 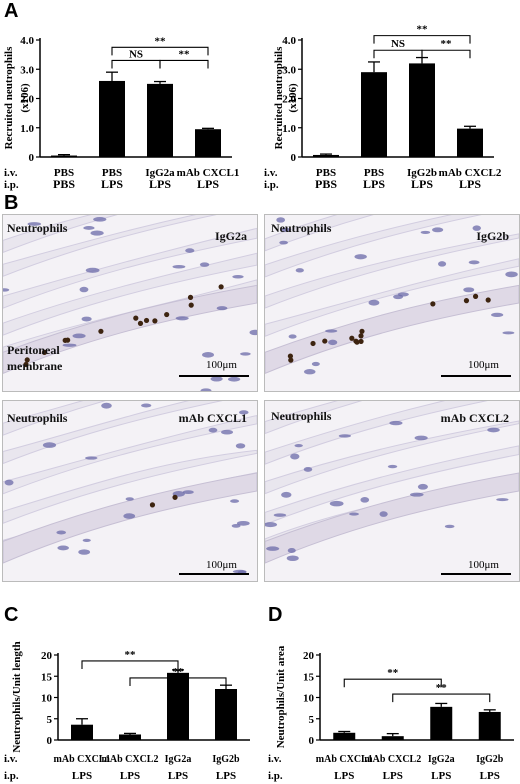 What do you see at coordinates (326, 184) in the screenshot?
I see `x-tick-label-ip: PBS` at bounding box center [326, 184].